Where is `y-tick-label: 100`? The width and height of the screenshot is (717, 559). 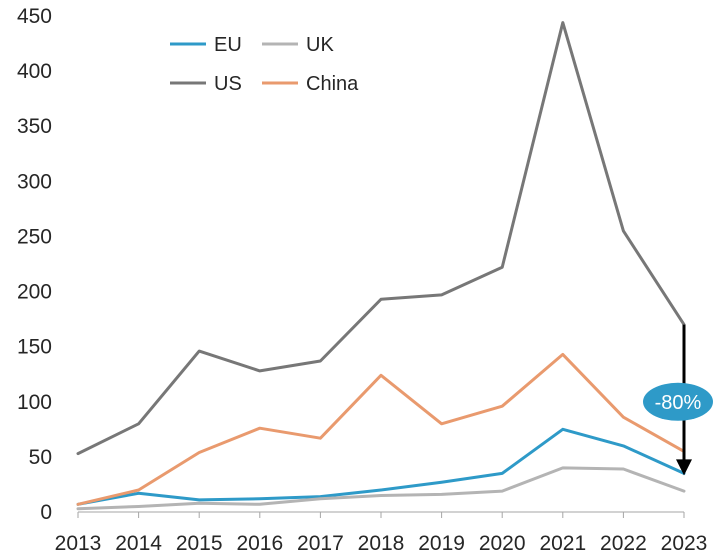
y-tick-label: 100 is located at coordinates (34, 402).